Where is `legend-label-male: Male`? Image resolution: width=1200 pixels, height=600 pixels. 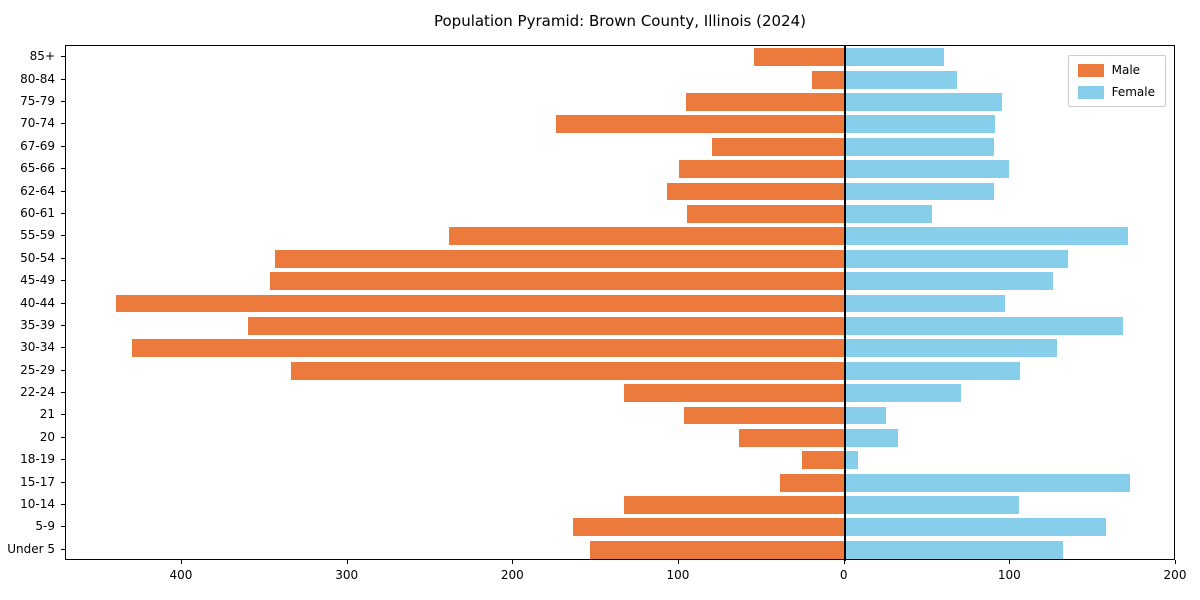
legend-label-male: Male is located at coordinates (1126, 70).